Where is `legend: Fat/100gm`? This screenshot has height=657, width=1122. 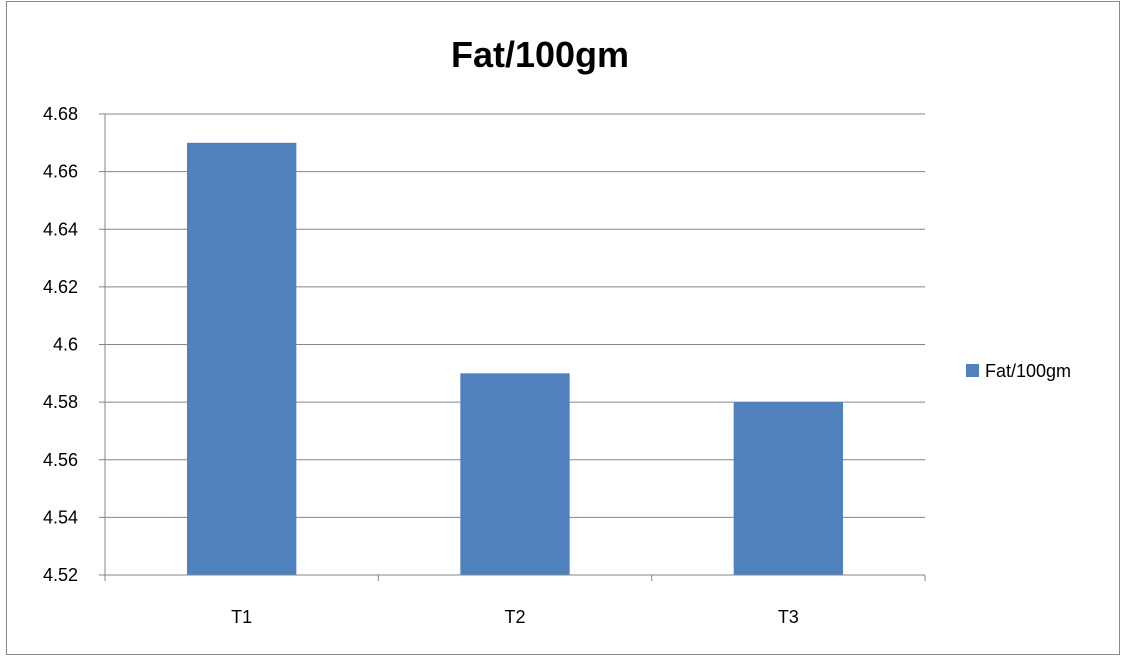 legend: Fat/100gm is located at coordinates (1018, 371).